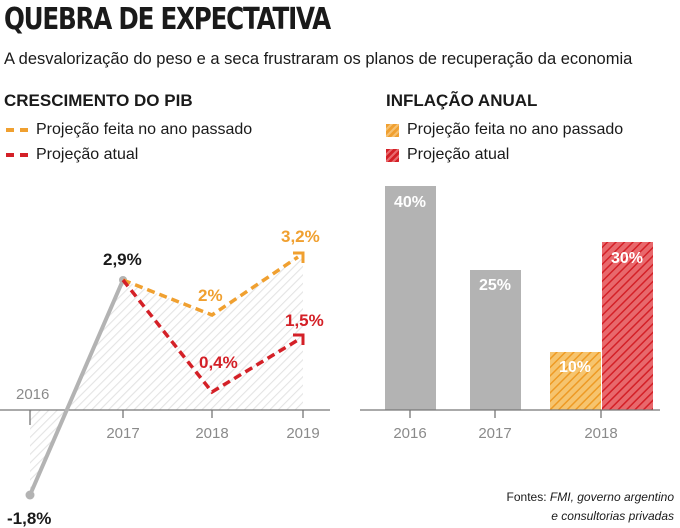  What do you see at coordinates (29, 518) in the screenshot?
I see `gdp-label-2016: -1,8%` at bounding box center [29, 518].